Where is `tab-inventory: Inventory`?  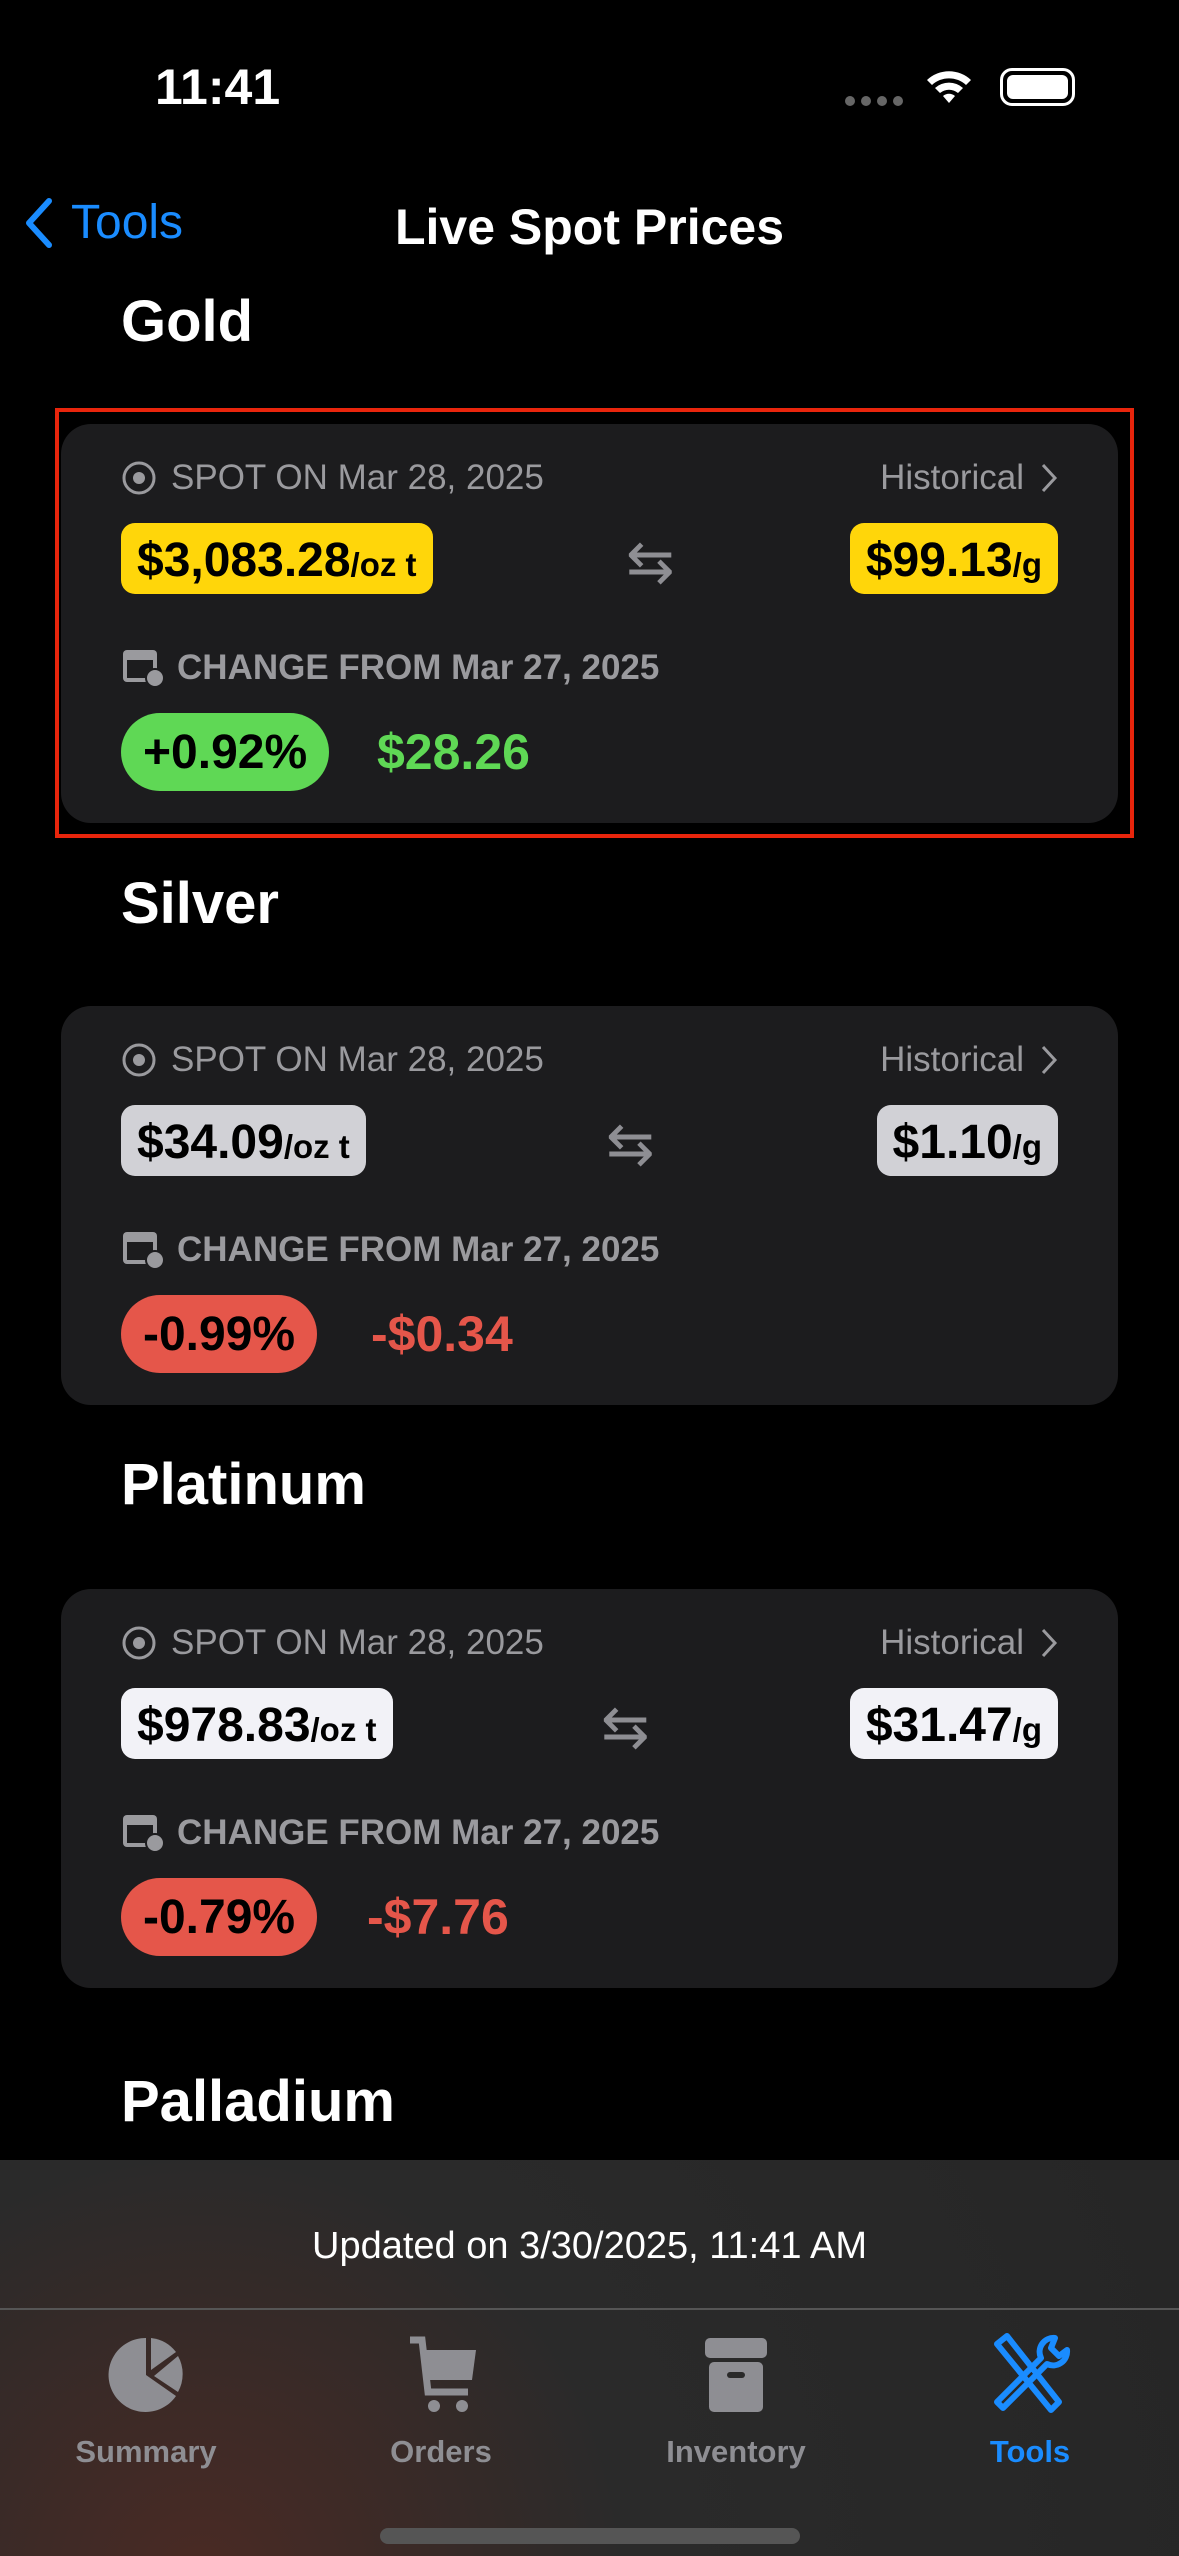
tab-inventory: Inventory is located at coordinates (736, 2400).